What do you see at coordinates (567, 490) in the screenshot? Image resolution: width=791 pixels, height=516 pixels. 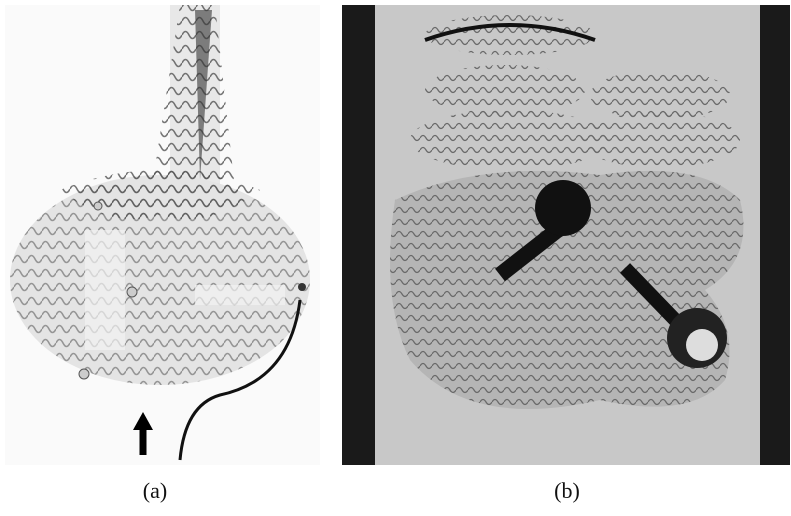 I see `panel-label: (b)` at bounding box center [567, 490].